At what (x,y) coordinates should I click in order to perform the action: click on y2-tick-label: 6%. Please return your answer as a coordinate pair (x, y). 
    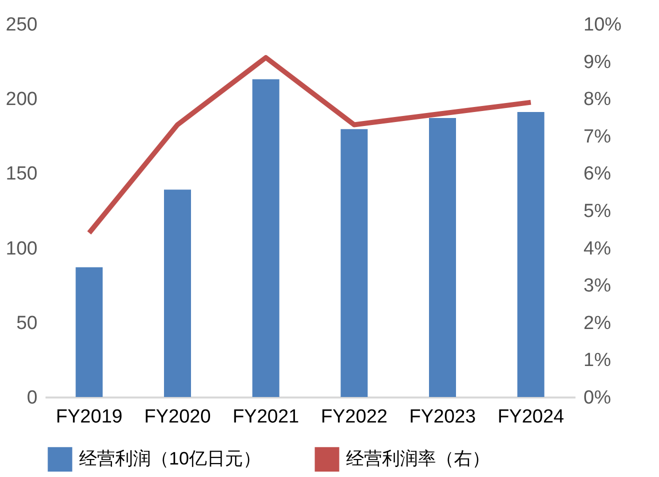
    Looking at the image, I should click on (598, 174).